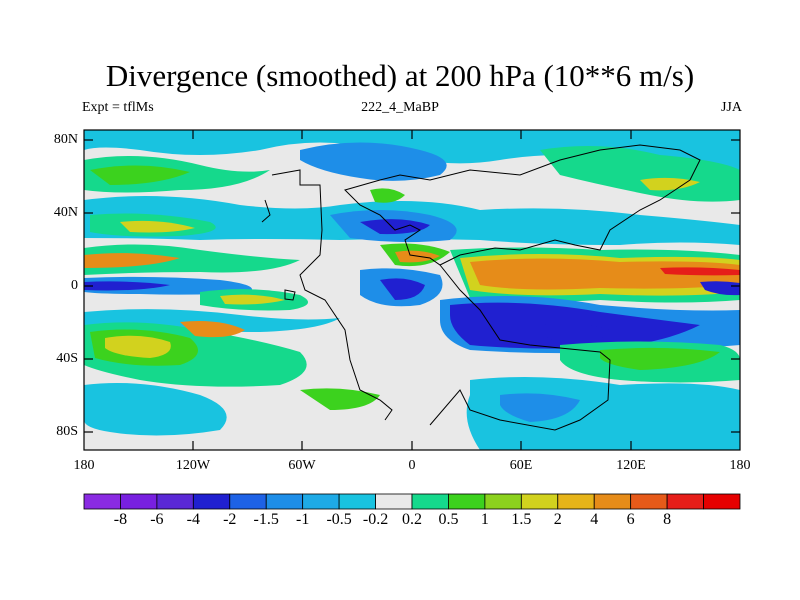  I want to click on australia-south-div-core, so click(660, 358).